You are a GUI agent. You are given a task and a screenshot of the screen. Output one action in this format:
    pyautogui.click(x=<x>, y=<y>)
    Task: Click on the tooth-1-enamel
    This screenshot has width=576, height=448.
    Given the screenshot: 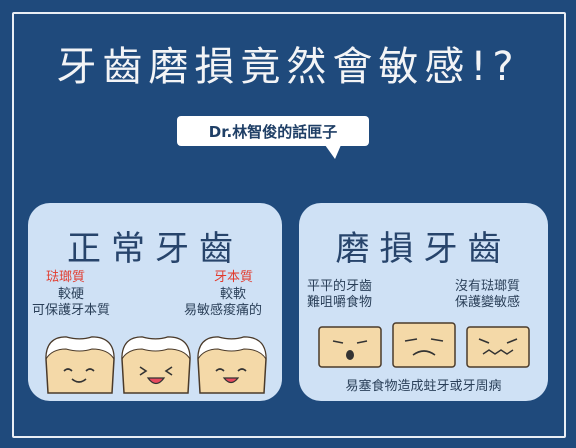 What is the action you would take?
    pyautogui.click(x=80, y=348)
    